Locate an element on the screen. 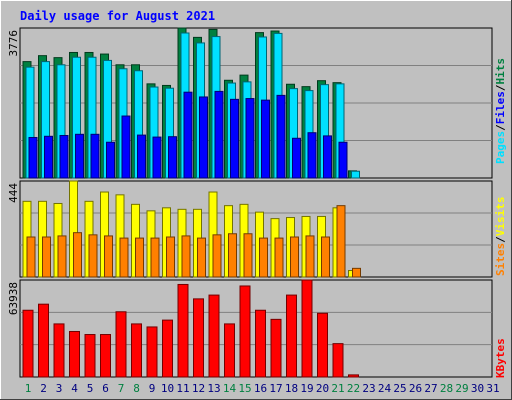  day-label-7: 7 is located at coordinates (121, 388).